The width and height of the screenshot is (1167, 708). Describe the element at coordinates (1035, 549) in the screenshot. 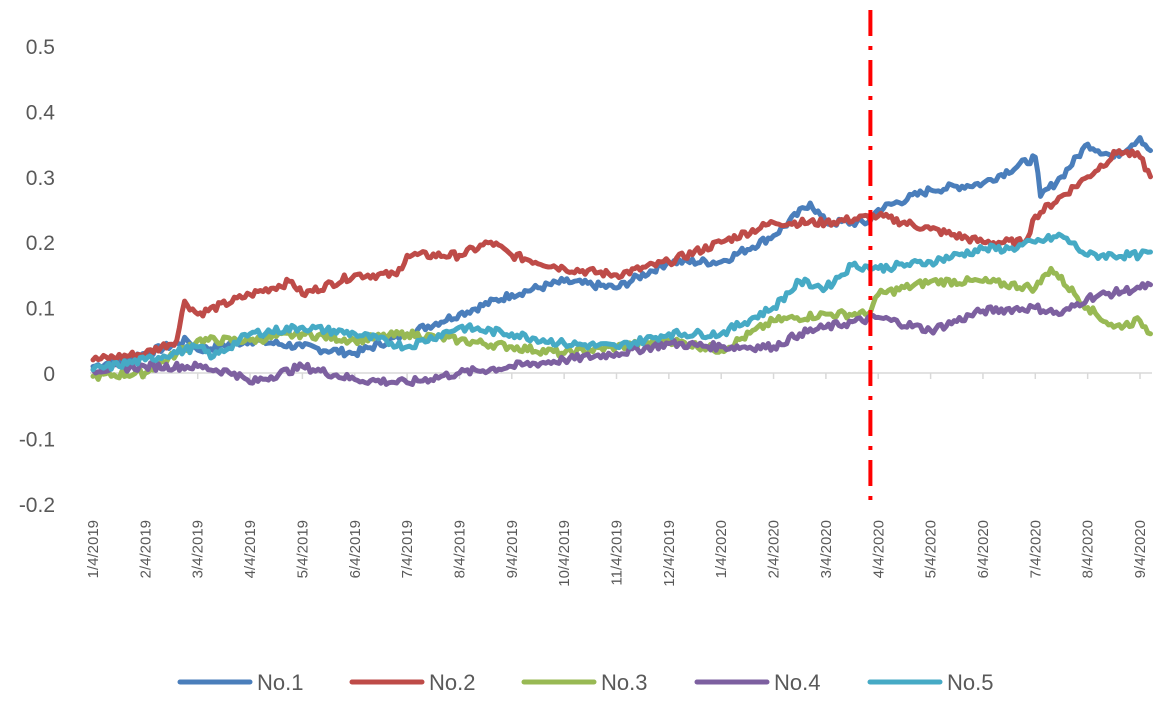

I see `x-tick-label: 7/4/2020` at that location.